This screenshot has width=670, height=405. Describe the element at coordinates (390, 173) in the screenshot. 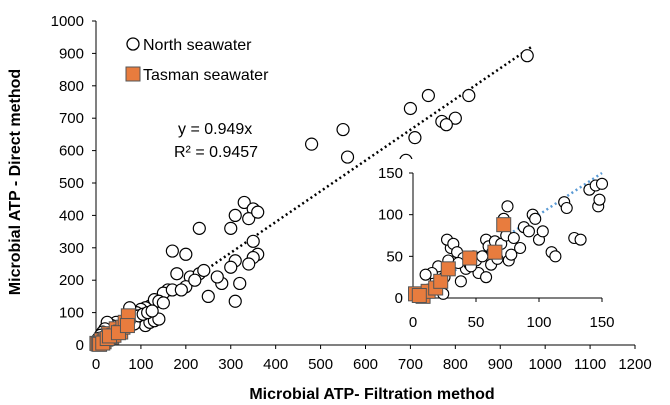

I see `inset-y-tick-label: 150` at that location.